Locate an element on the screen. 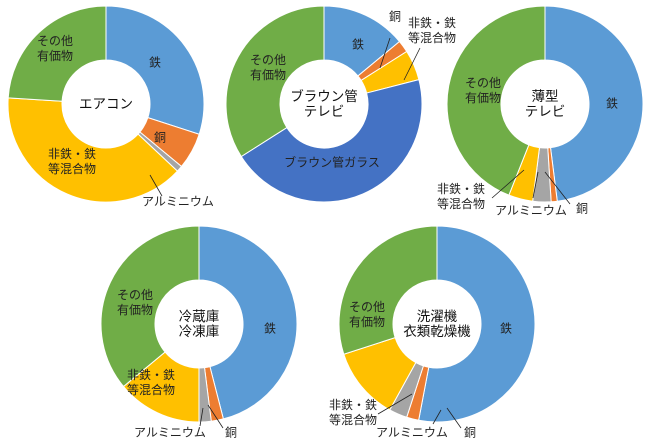 The height and width of the screenshot is (446, 647). center-label-line: 薄型 is located at coordinates (545, 97).